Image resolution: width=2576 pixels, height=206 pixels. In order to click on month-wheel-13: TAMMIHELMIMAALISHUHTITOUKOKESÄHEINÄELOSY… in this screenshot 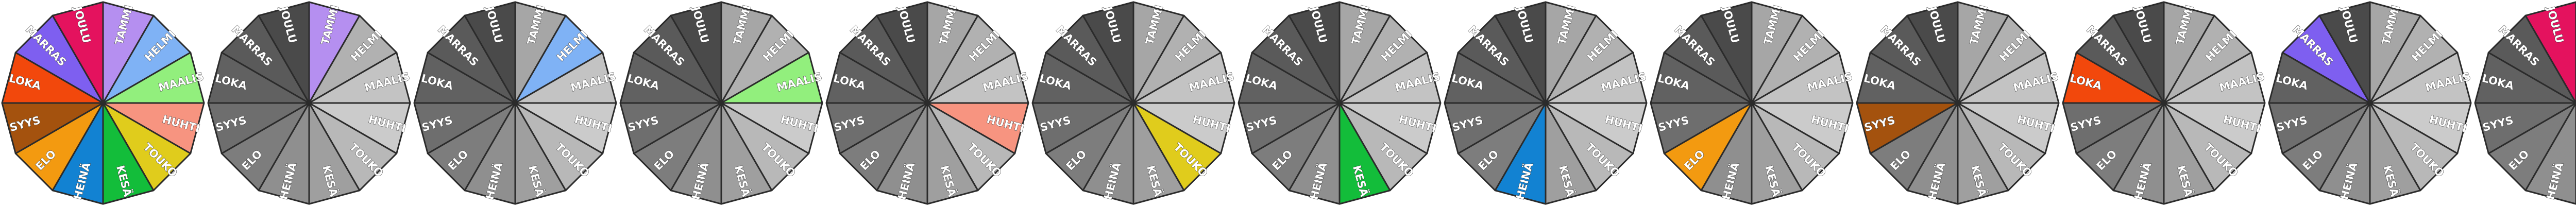, I will do `click(2525, 103)`.